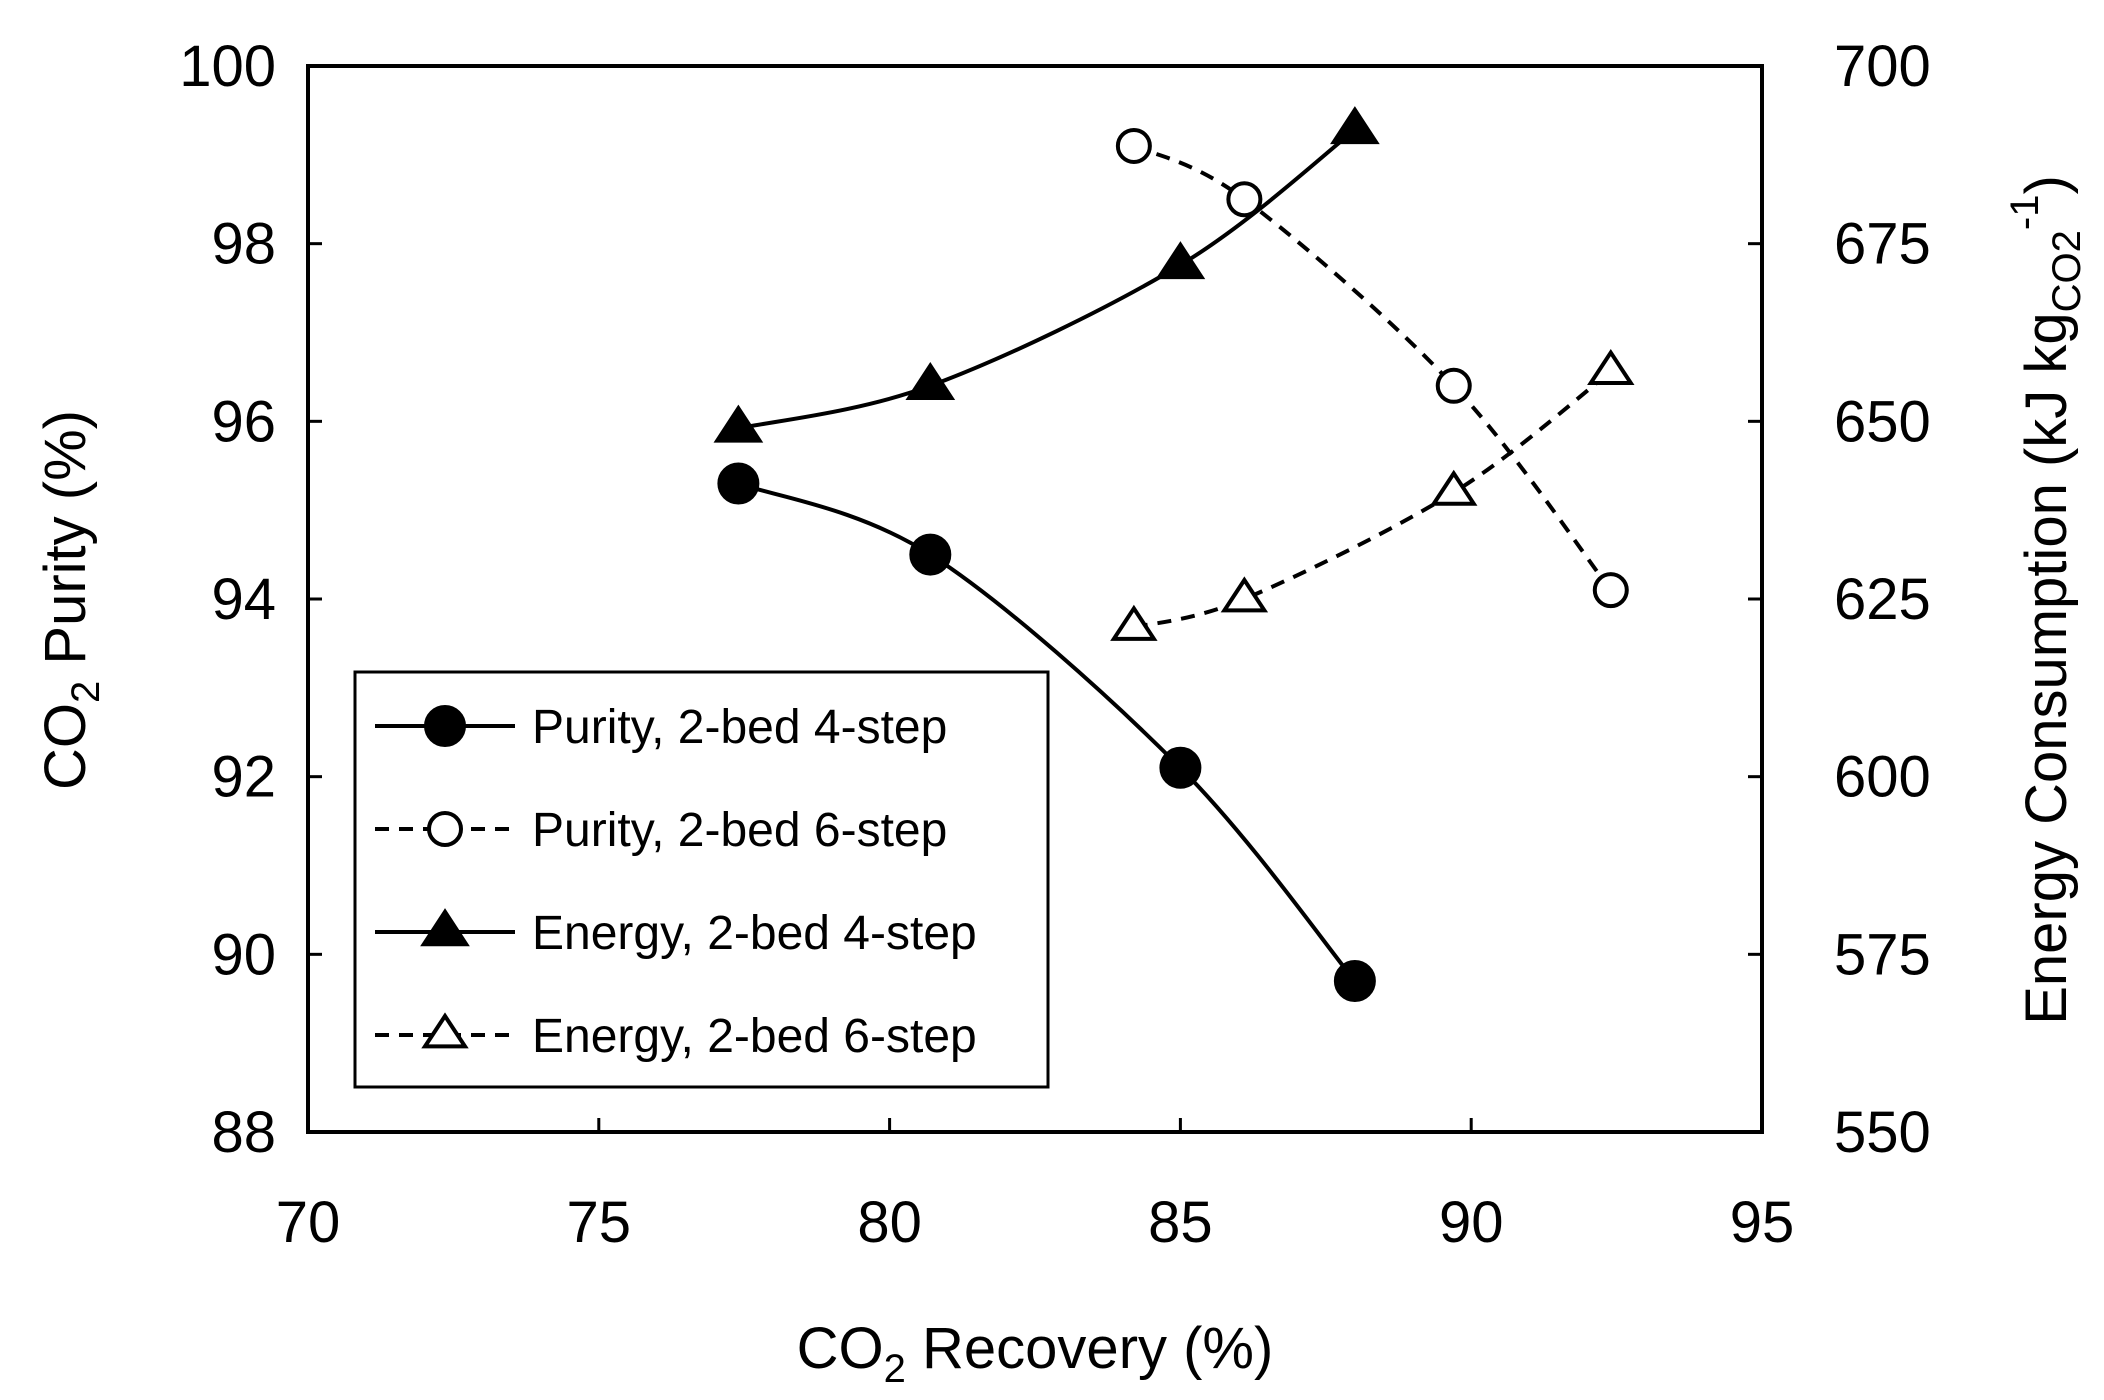 This screenshot has width=2104, height=1400. Describe the element at coordinates (1882, 1132) in the screenshot. I see `y2-tick-label-0: 550` at that location.